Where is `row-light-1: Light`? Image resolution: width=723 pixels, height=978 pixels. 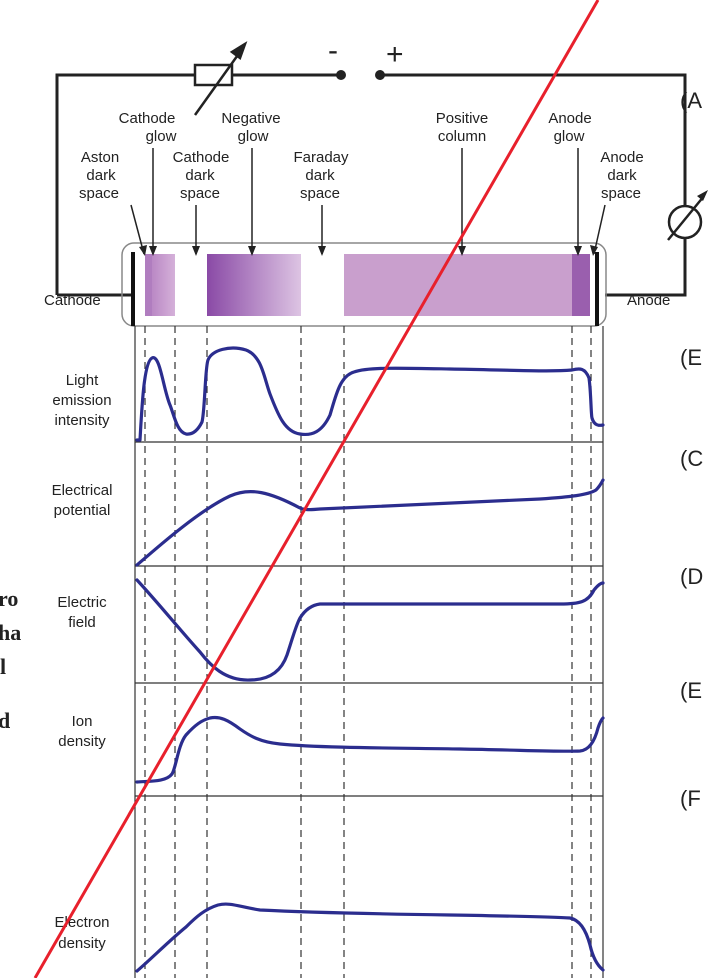 row-light-1: Light is located at coordinates (82, 380).